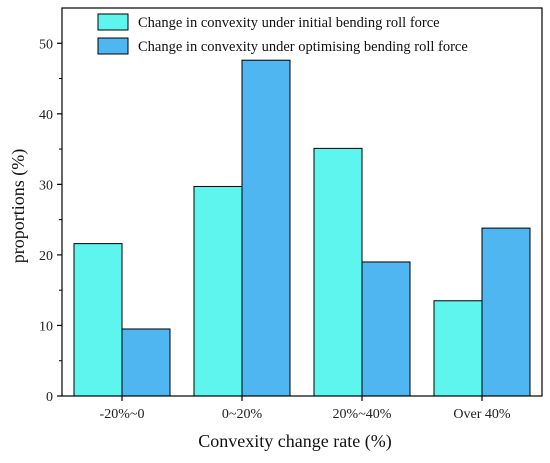 Image resolution: width=550 pixels, height=463 pixels. I want to click on x-tick-label-3: Over 40%, so click(481, 414).